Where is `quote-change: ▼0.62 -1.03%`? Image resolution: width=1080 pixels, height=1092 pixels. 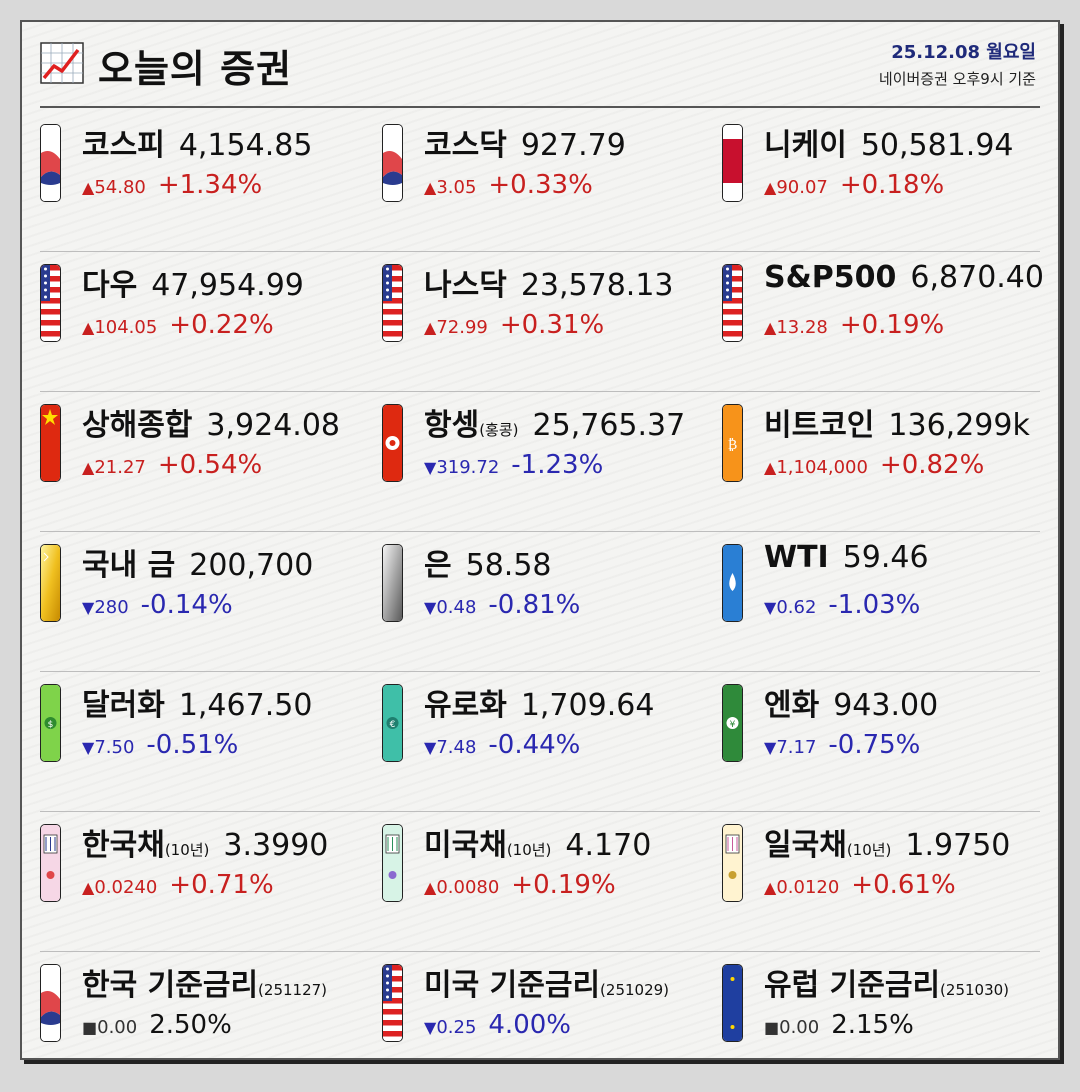 quote-change: ▼0.62 -1.03% is located at coordinates (842, 605).